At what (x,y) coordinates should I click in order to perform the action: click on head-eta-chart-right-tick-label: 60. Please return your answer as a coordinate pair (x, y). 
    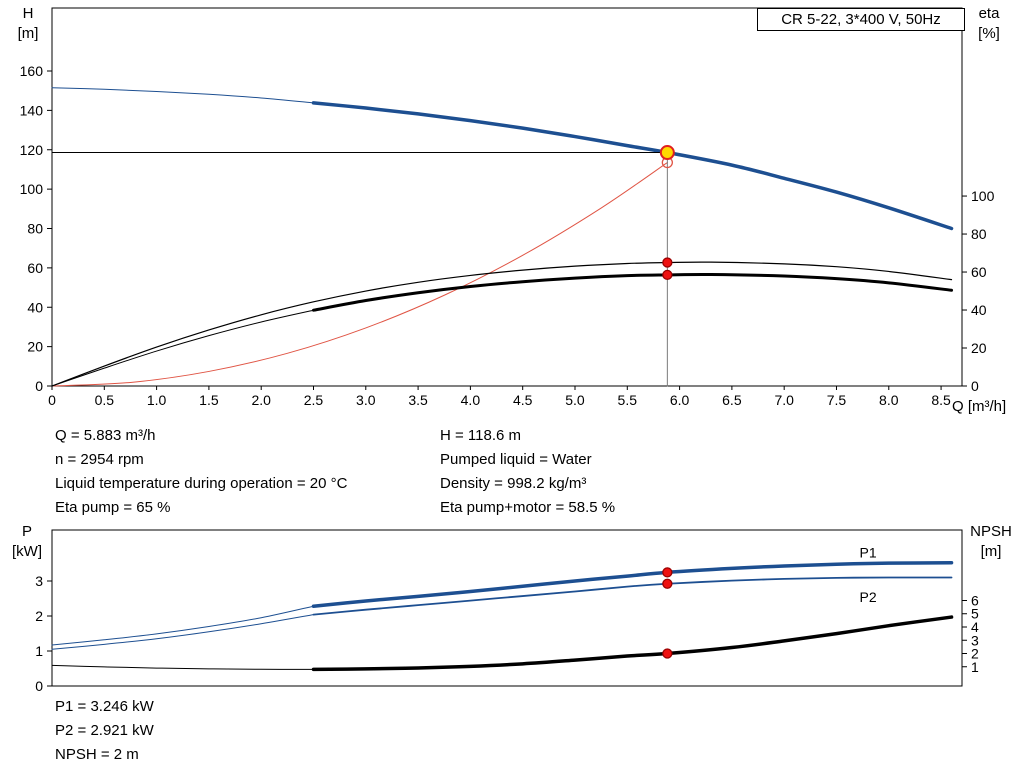
    Looking at the image, I should click on (979, 272).